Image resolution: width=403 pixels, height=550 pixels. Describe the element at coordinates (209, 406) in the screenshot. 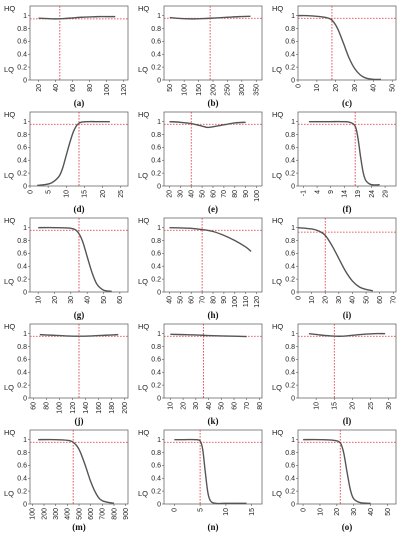

I see `x-tick-label: 40` at that location.